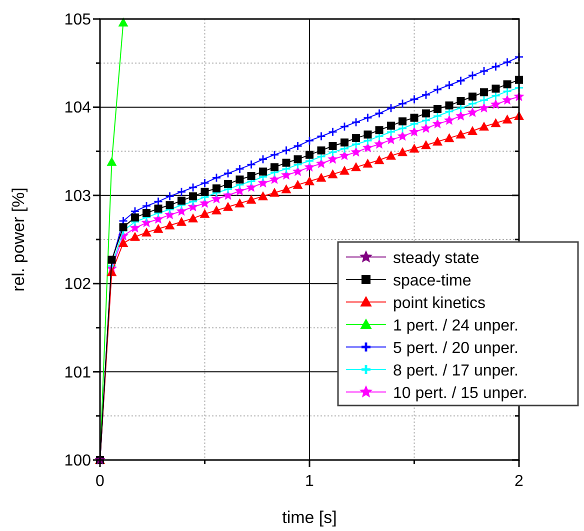 Image resolution: width=584 pixels, height=531 pixels. What do you see at coordinates (455, 371) in the screenshot?
I see `legend-label: 8 pert. / 17 unper.` at bounding box center [455, 371].